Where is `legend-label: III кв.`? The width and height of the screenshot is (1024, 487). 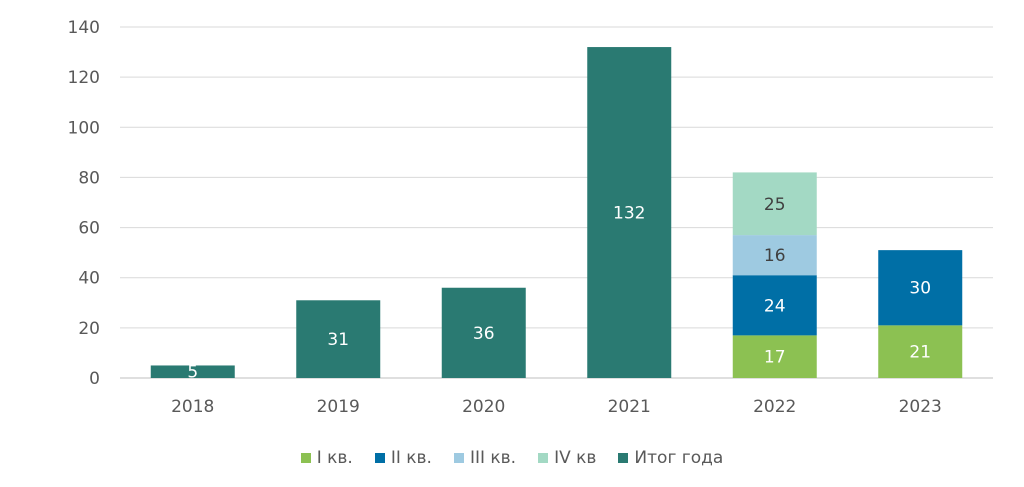
legend-label: III кв. is located at coordinates (493, 458).